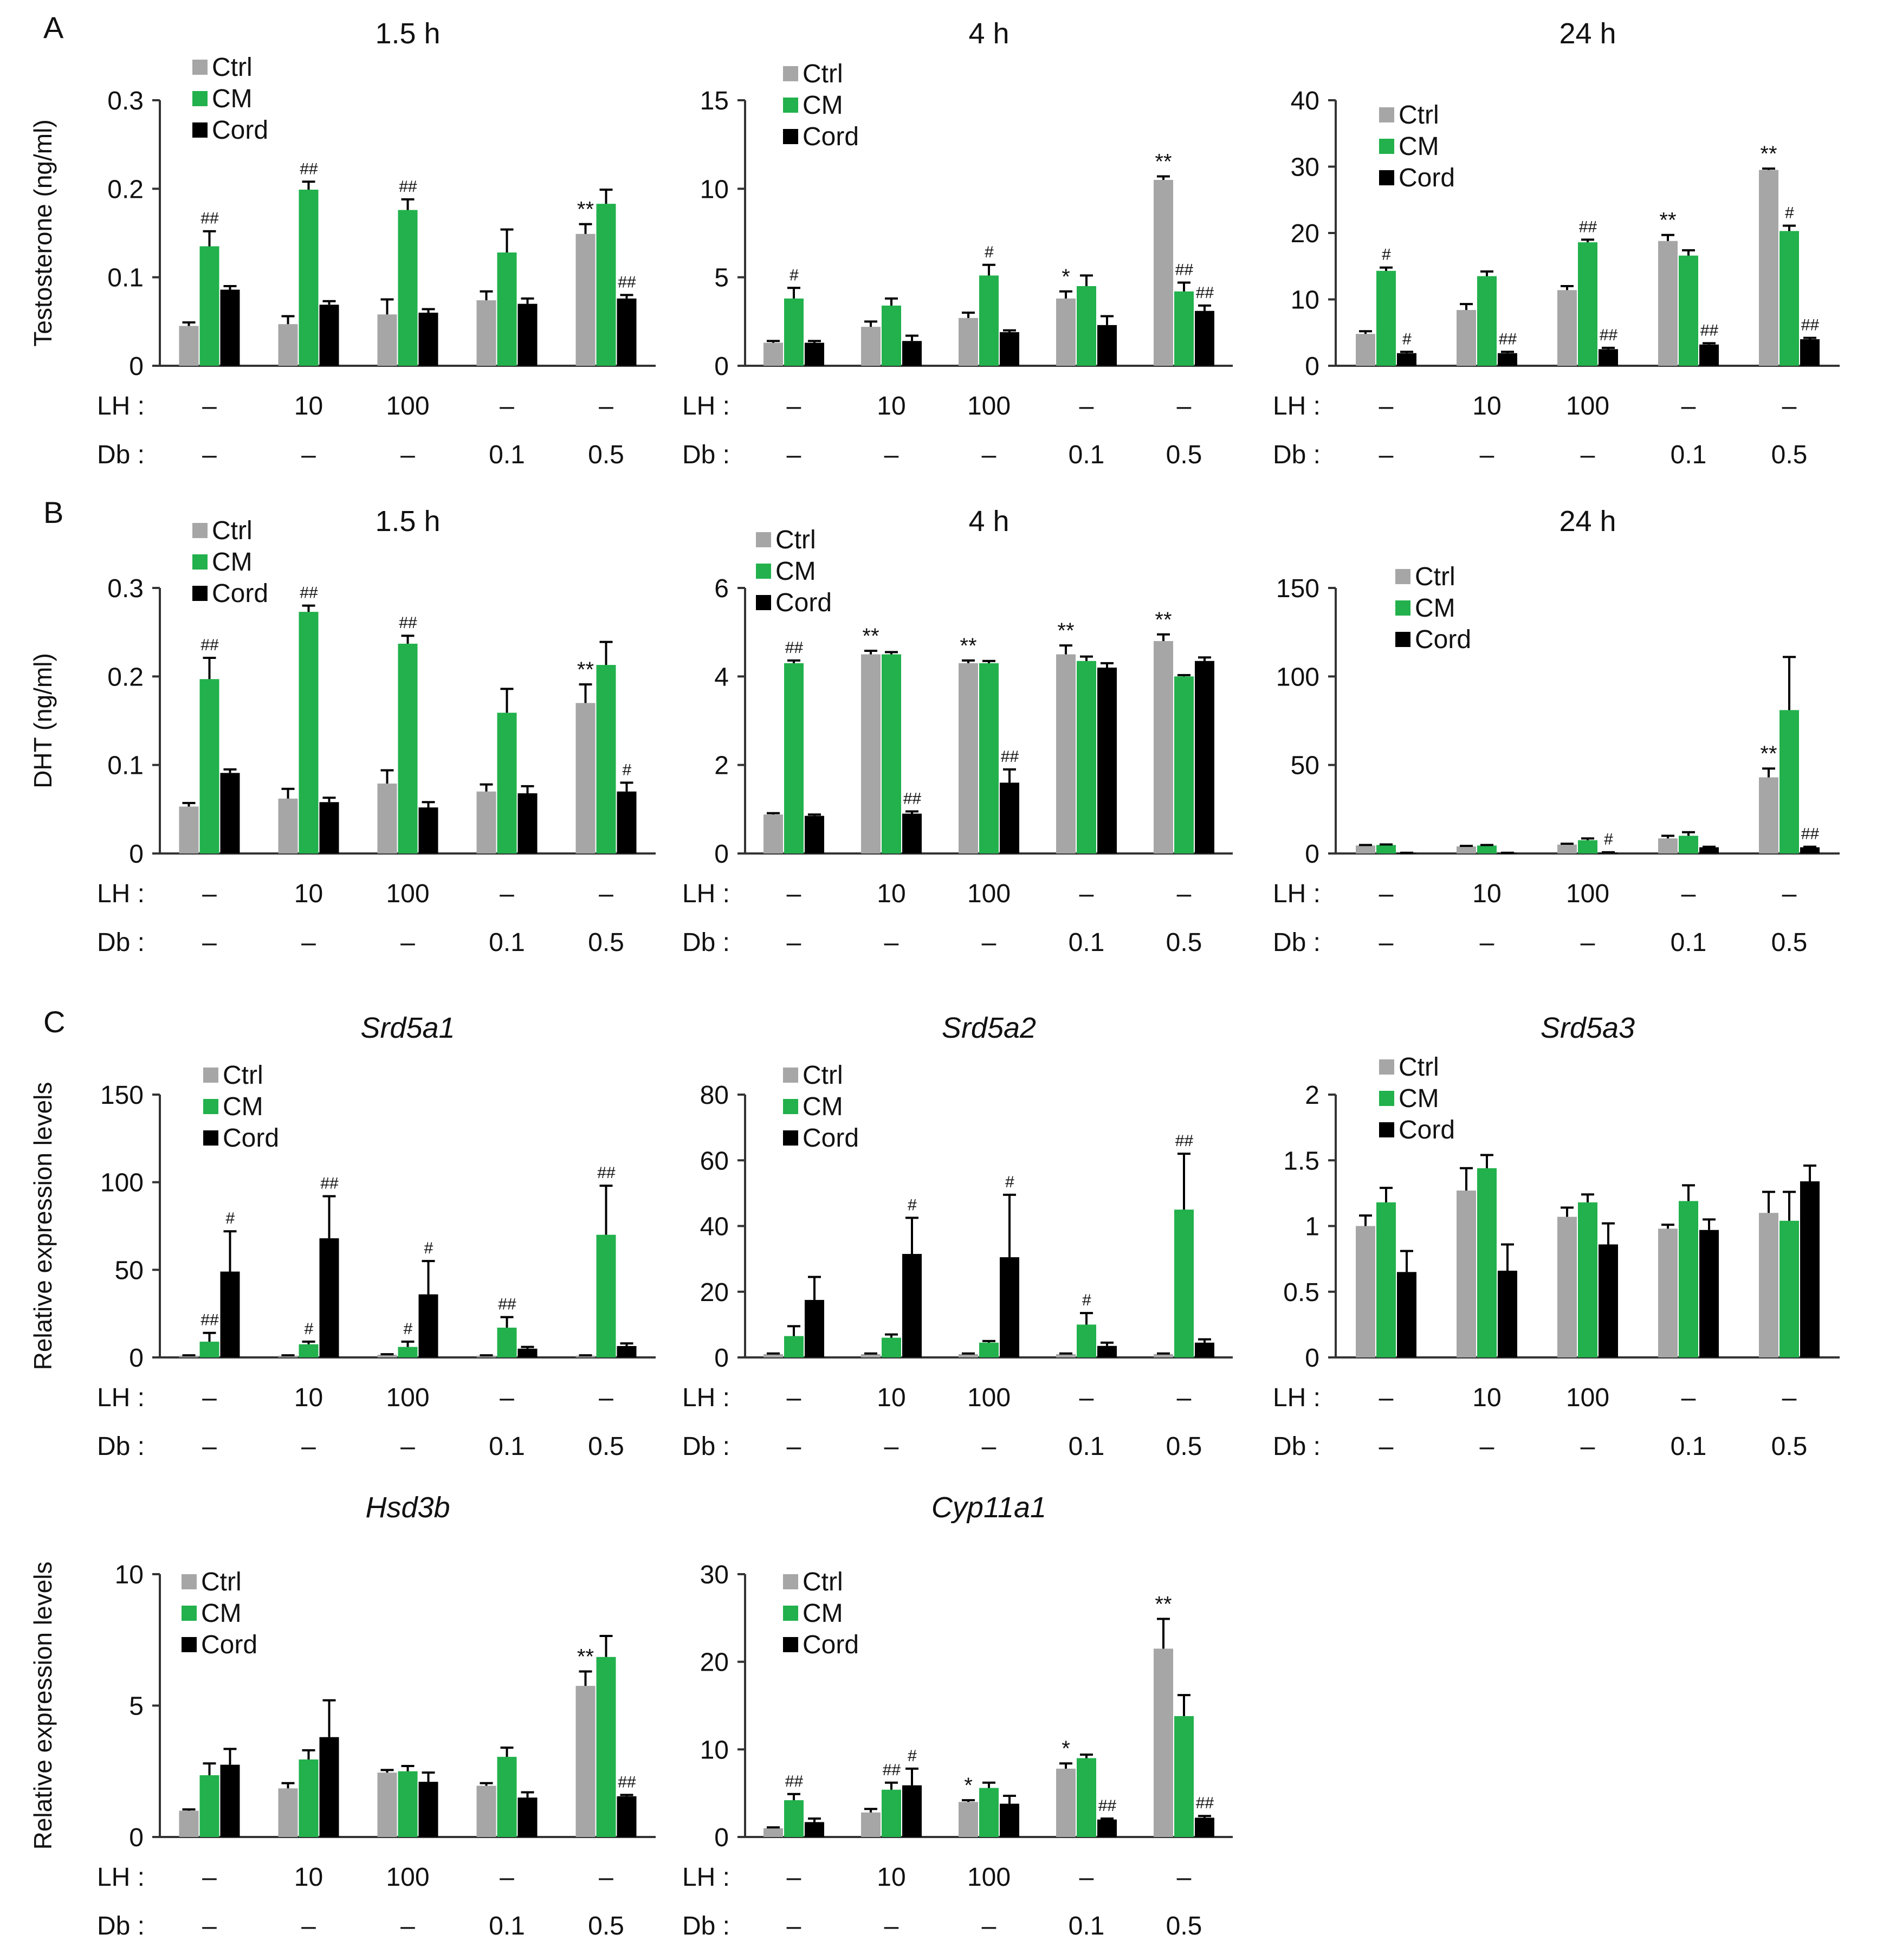 The height and width of the screenshot is (1960, 1883). What do you see at coordinates (989, 521) in the screenshot?
I see `chart-title: 4 h` at bounding box center [989, 521].